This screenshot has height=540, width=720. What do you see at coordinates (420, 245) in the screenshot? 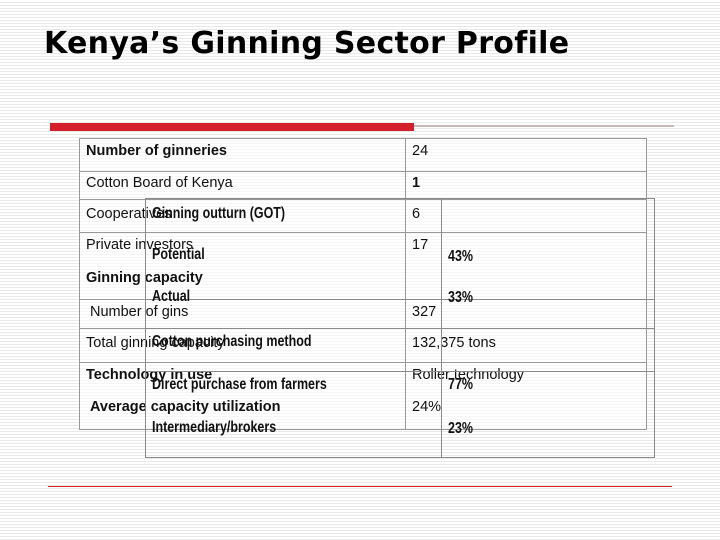
I see `table-row-value: 17` at bounding box center [420, 245].